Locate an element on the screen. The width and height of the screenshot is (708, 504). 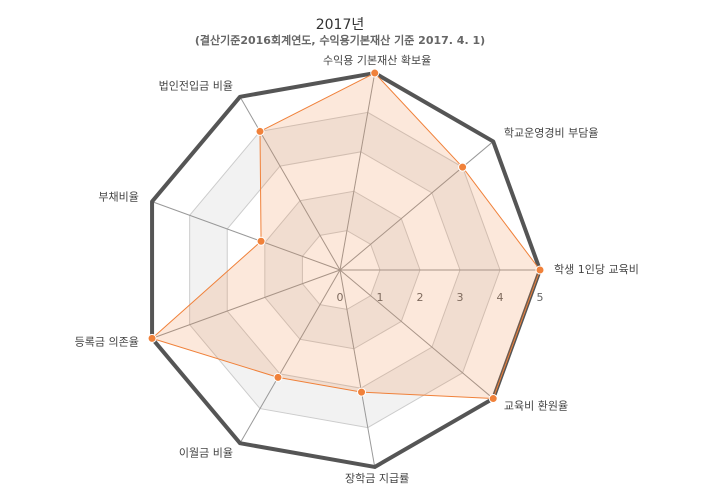
r-tick-label: 0 is located at coordinates (340, 297).